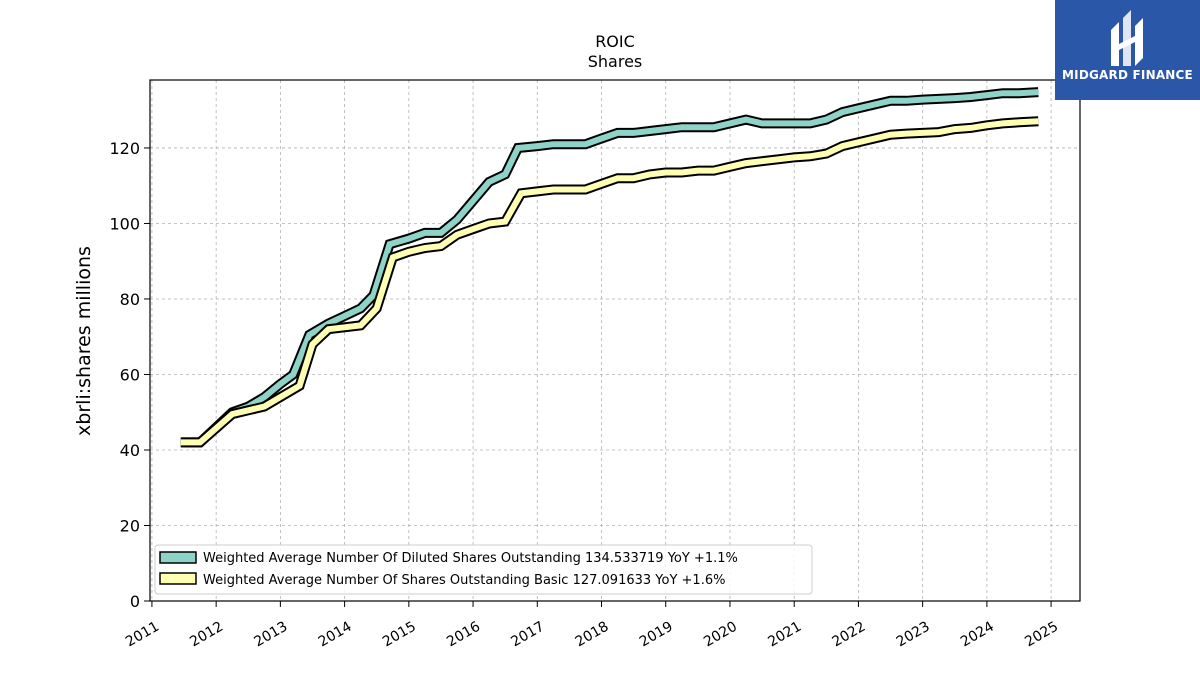 Image resolution: width=1200 pixels, height=675 pixels. Describe the element at coordinates (130, 525) in the screenshot. I see `y-tick-label: 20` at that location.